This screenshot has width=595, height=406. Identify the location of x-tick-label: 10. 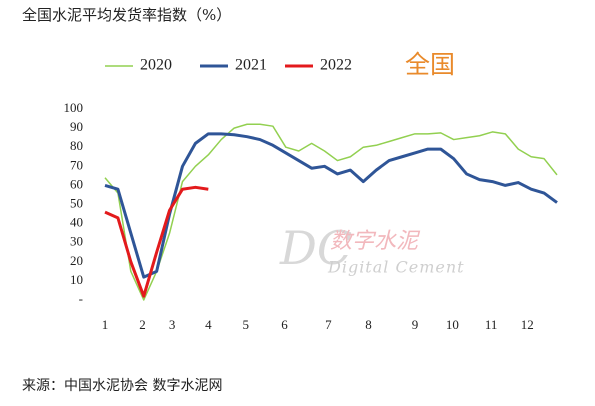
(452, 324).